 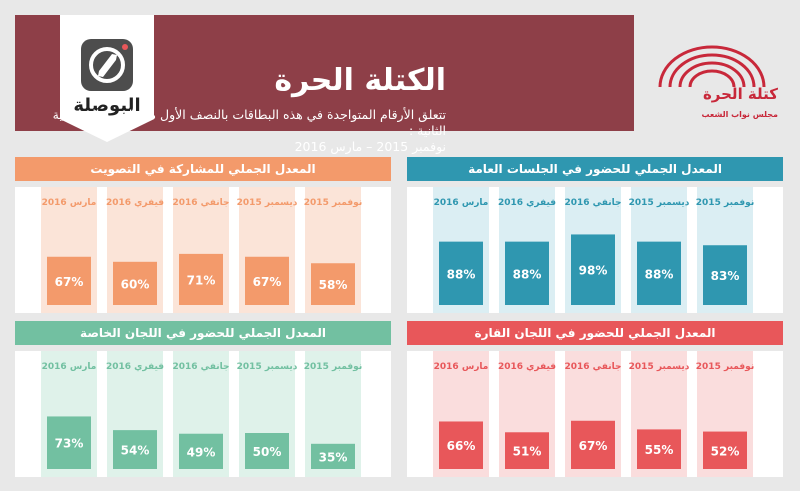 I want to click on value-label: 83%, so click(x=725, y=276).